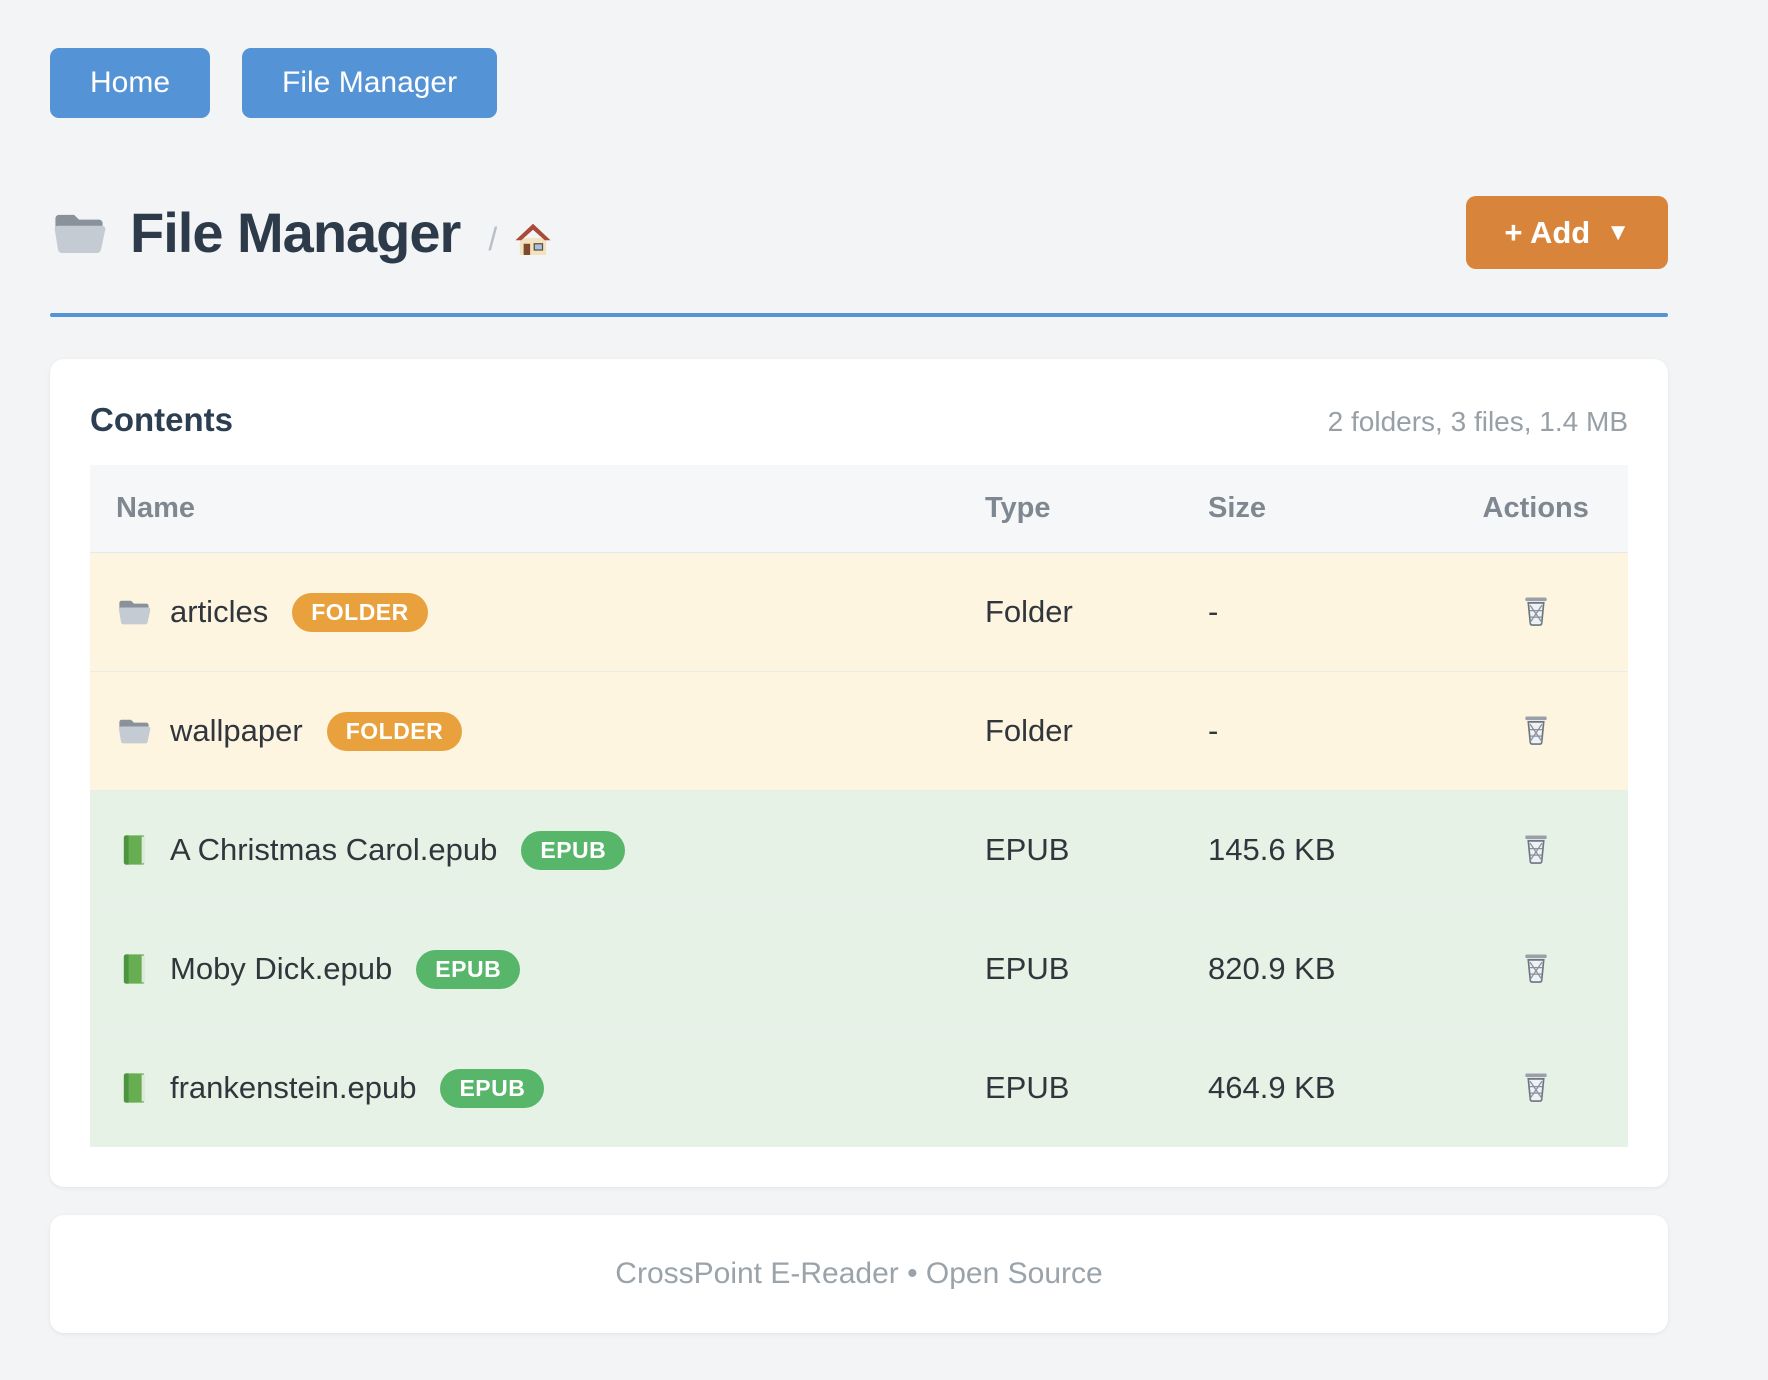 This screenshot has width=1768, height=1380. I want to click on table-header-row: Name Type Size Actions, so click(859, 509).